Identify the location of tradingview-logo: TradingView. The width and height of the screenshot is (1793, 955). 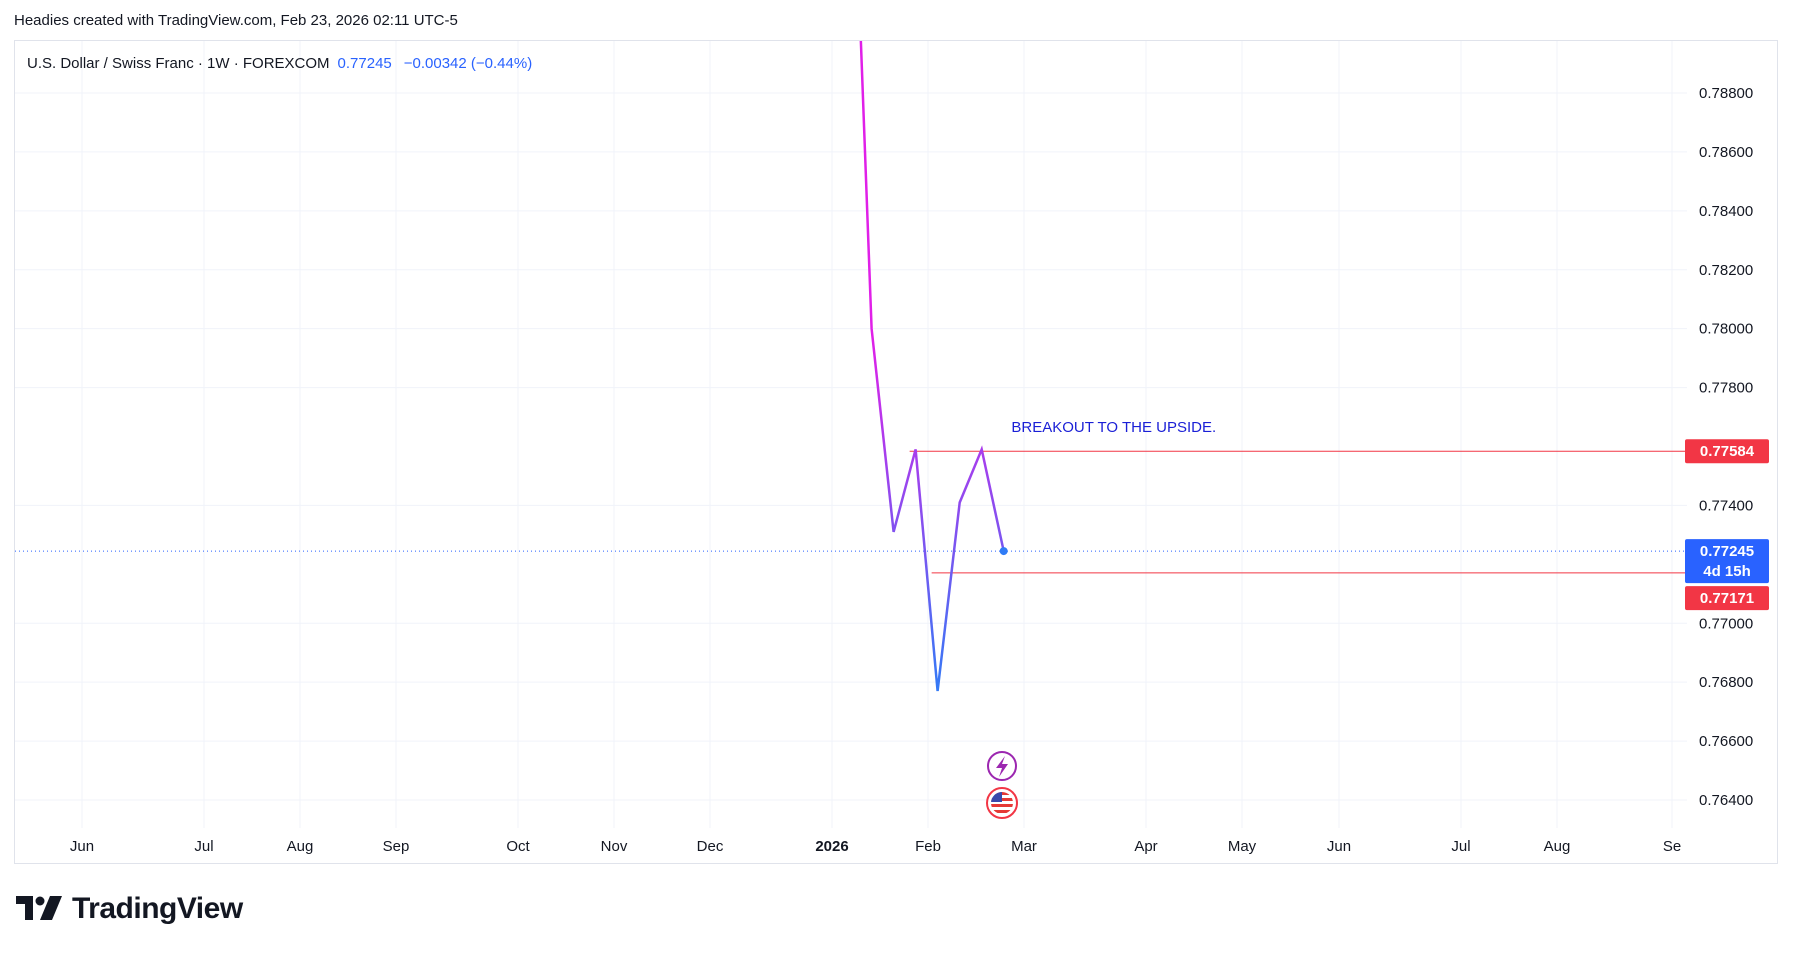
(129, 909).